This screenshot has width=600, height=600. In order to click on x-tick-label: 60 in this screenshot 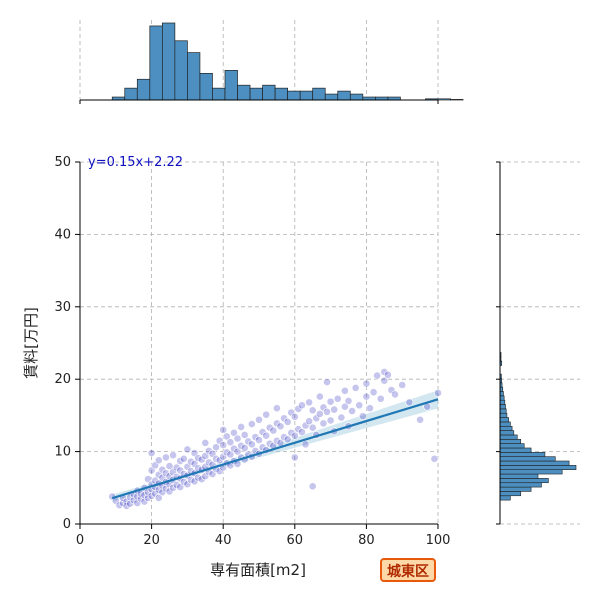, I will do `click(295, 540)`.